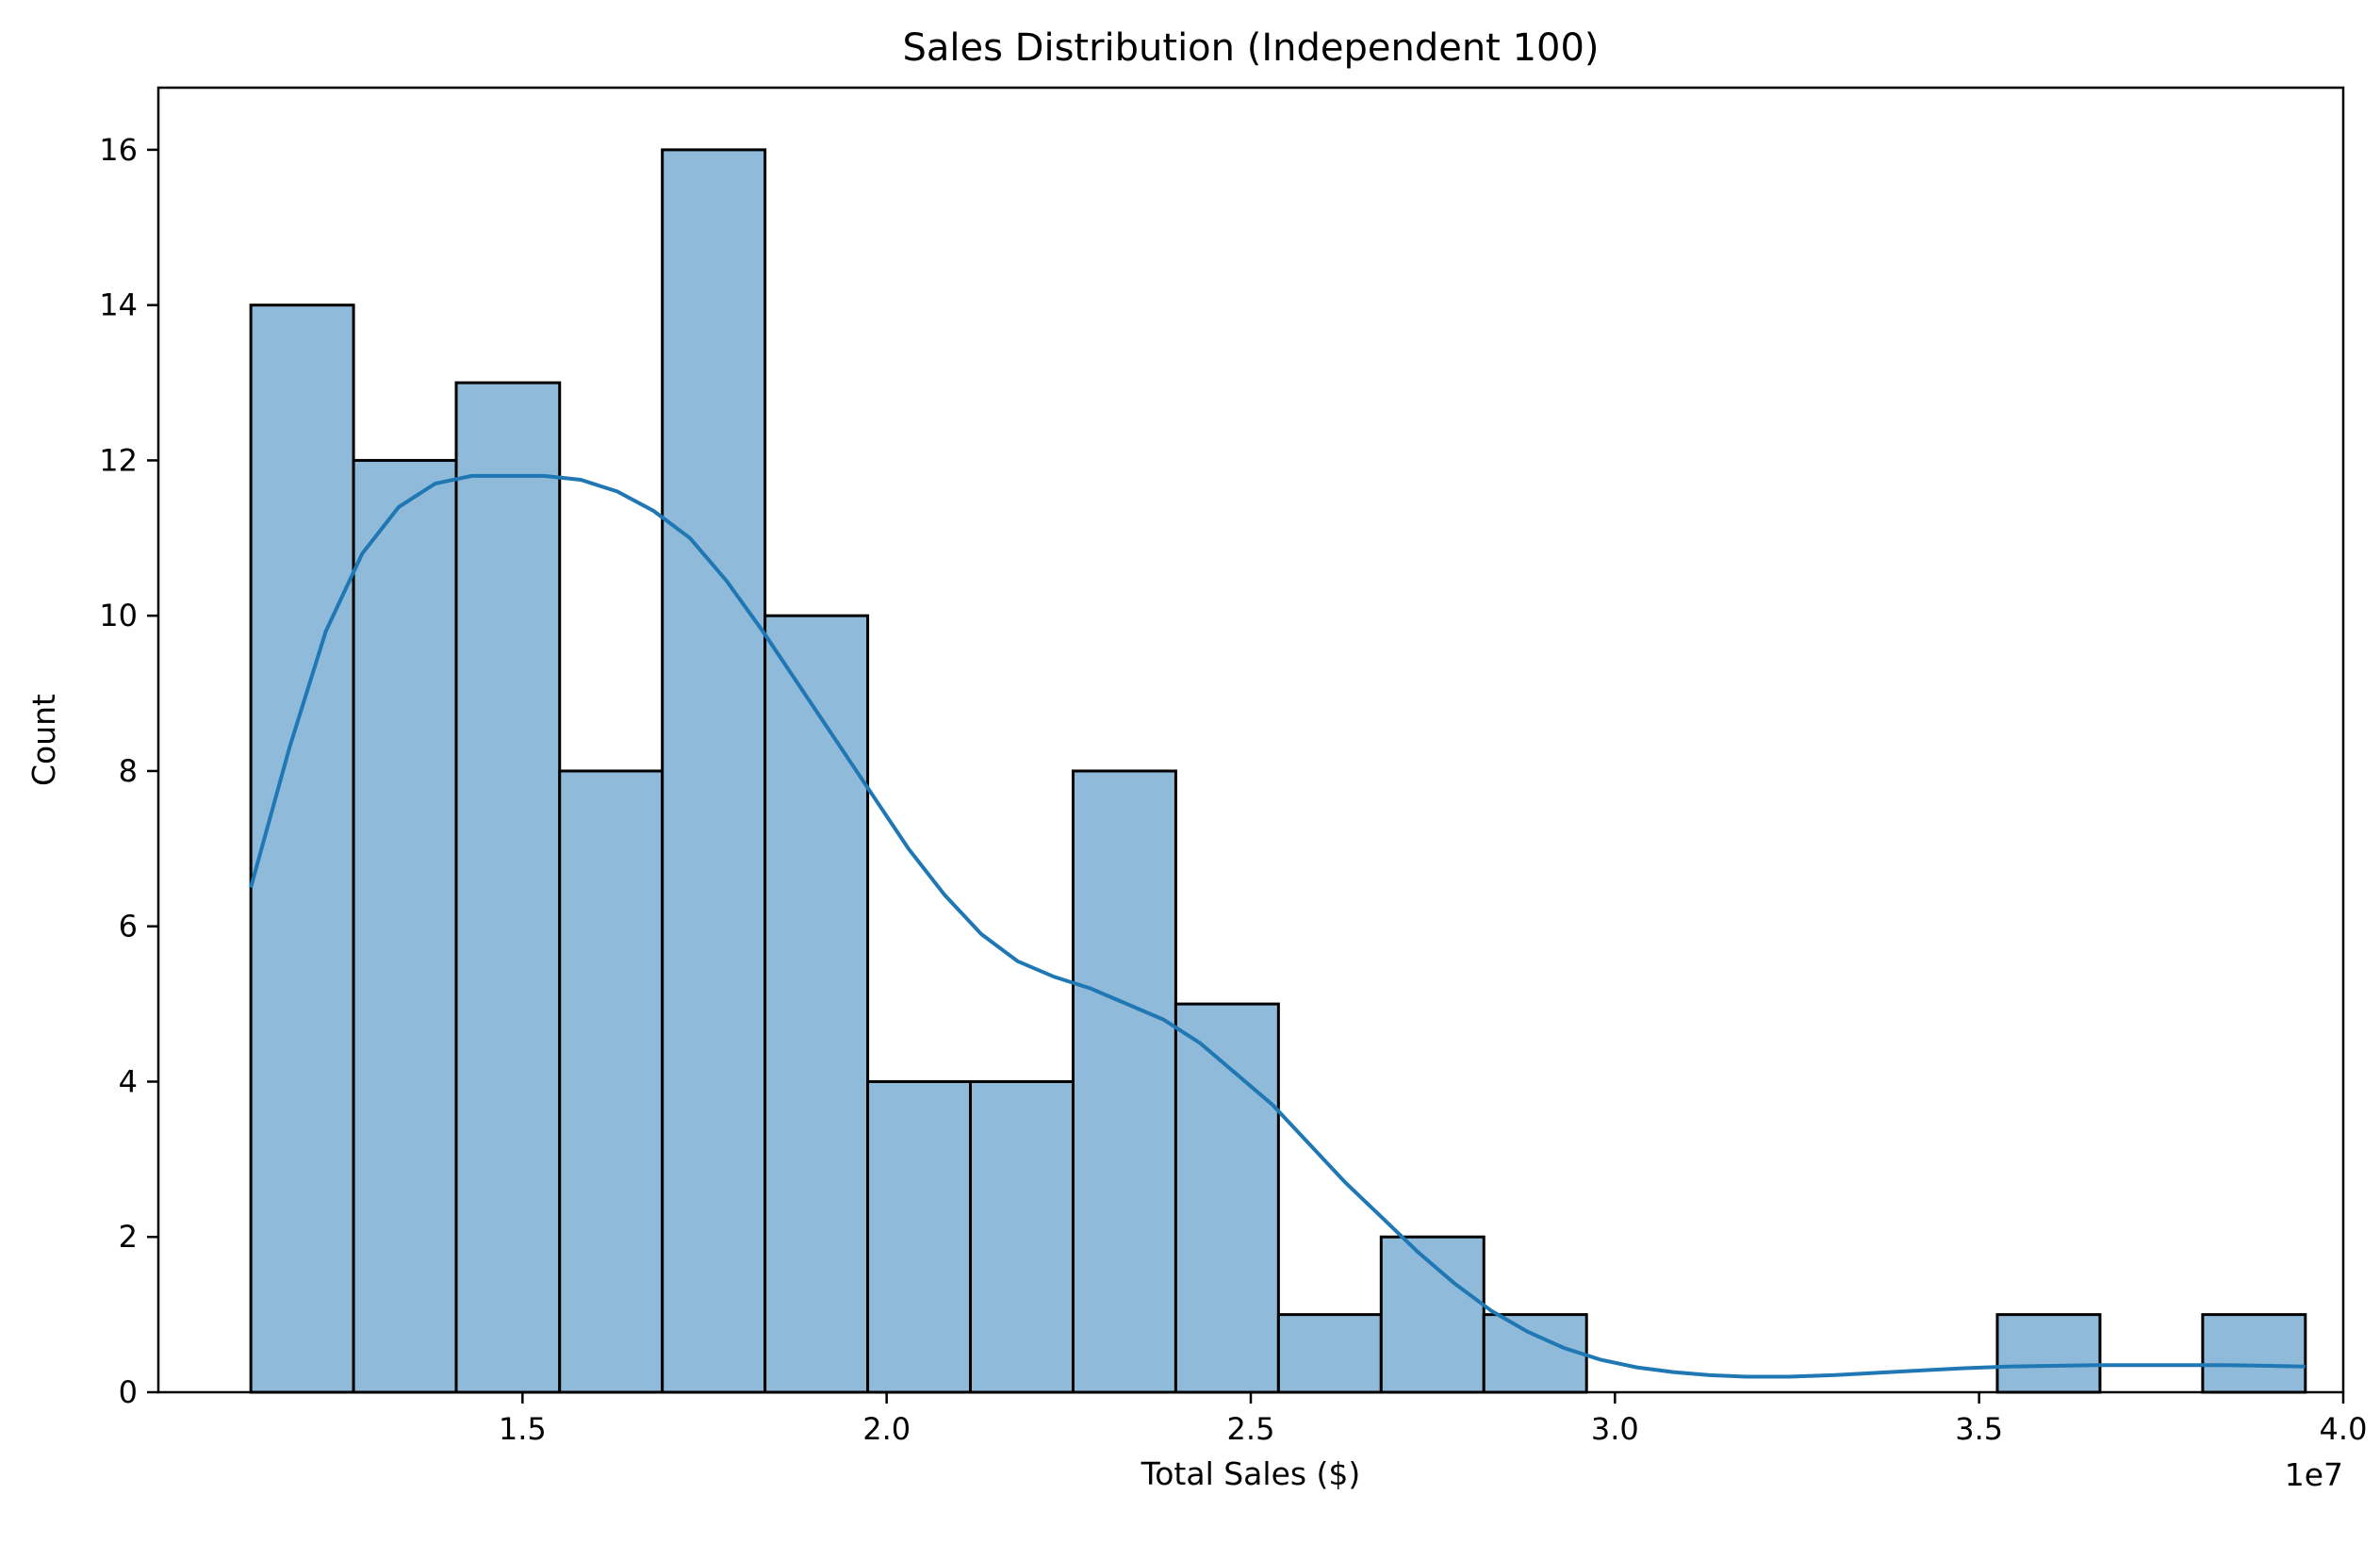 This screenshot has height=1544, width=2380. Describe the element at coordinates (128, 1081) in the screenshot. I see `y-tick-label: 4` at that location.